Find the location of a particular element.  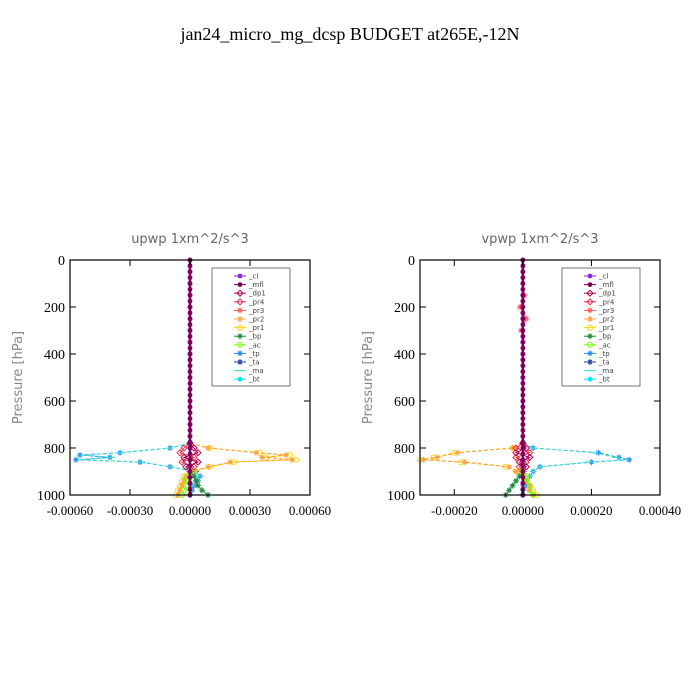

legend-item-ac: _ac is located at coordinates (247, 345).